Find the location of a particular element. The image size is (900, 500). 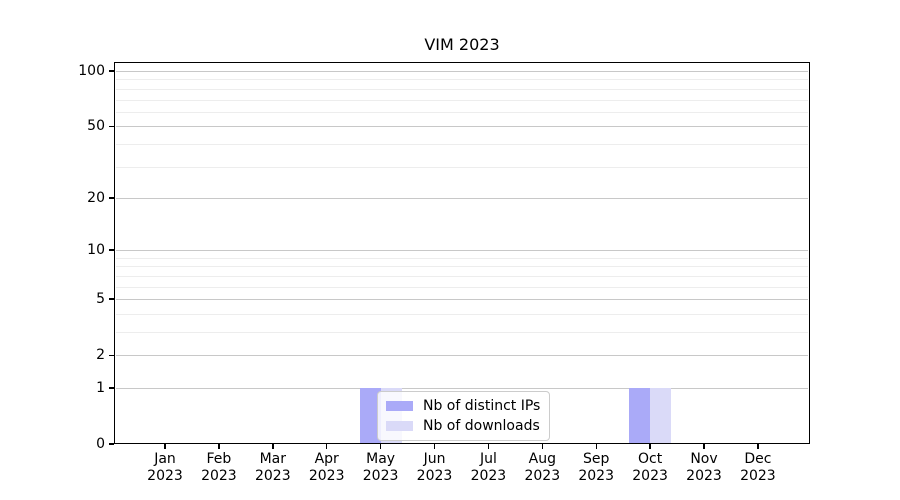

x-tick-label: Feb 2023 is located at coordinates (219, 467).